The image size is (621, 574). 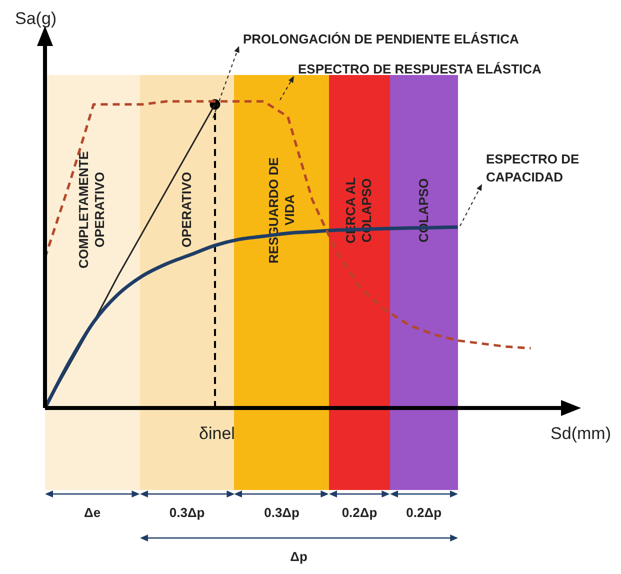 What do you see at coordinates (424, 282) in the screenshot?
I see `shaded-zone: COLAPSO` at bounding box center [424, 282].